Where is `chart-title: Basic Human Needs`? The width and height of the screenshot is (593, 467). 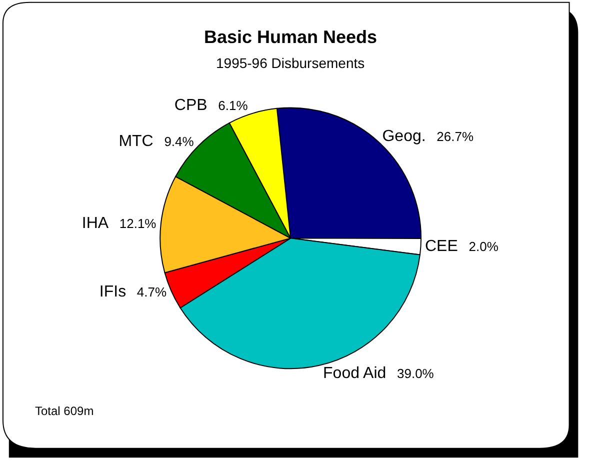 chart-title: Basic Human Needs is located at coordinates (291, 37).